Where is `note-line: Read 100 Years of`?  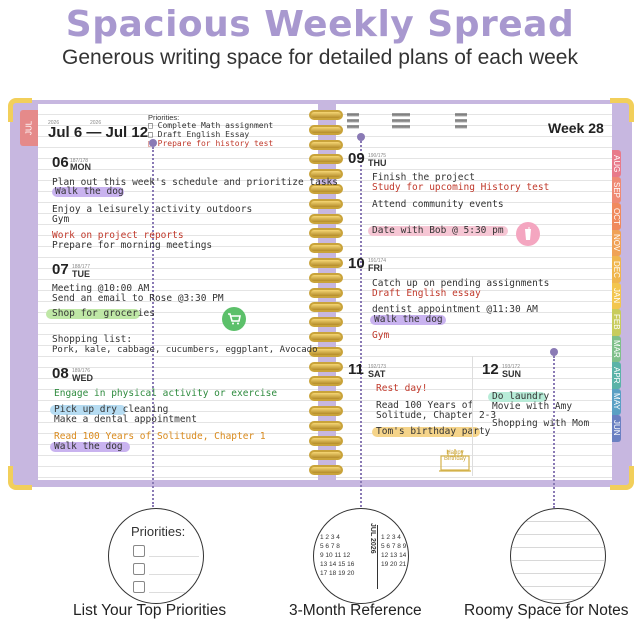
note-line: Read 100 Years of is located at coordinates (425, 405).